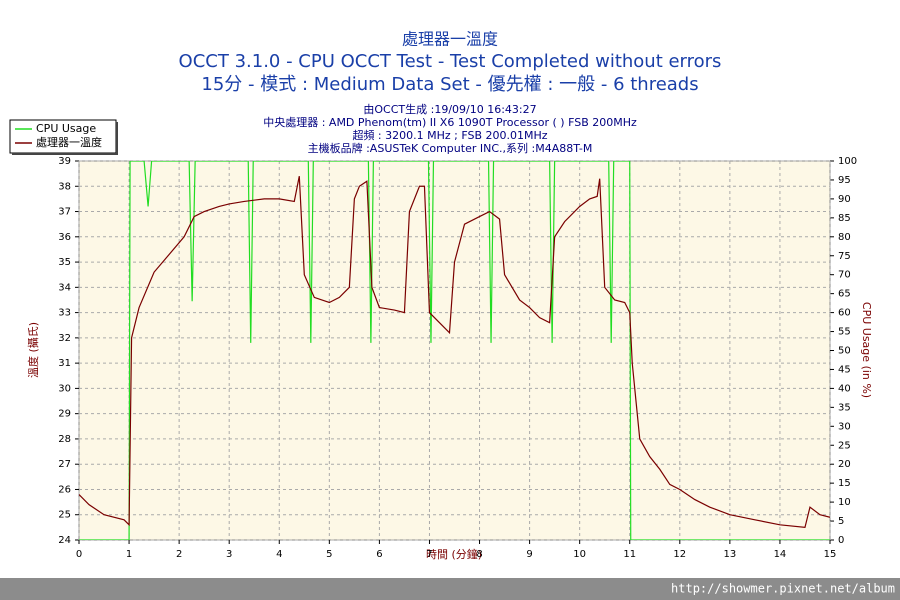  What do you see at coordinates (329, 554) in the screenshot?
I see `x-tick-label: 5` at bounding box center [329, 554].